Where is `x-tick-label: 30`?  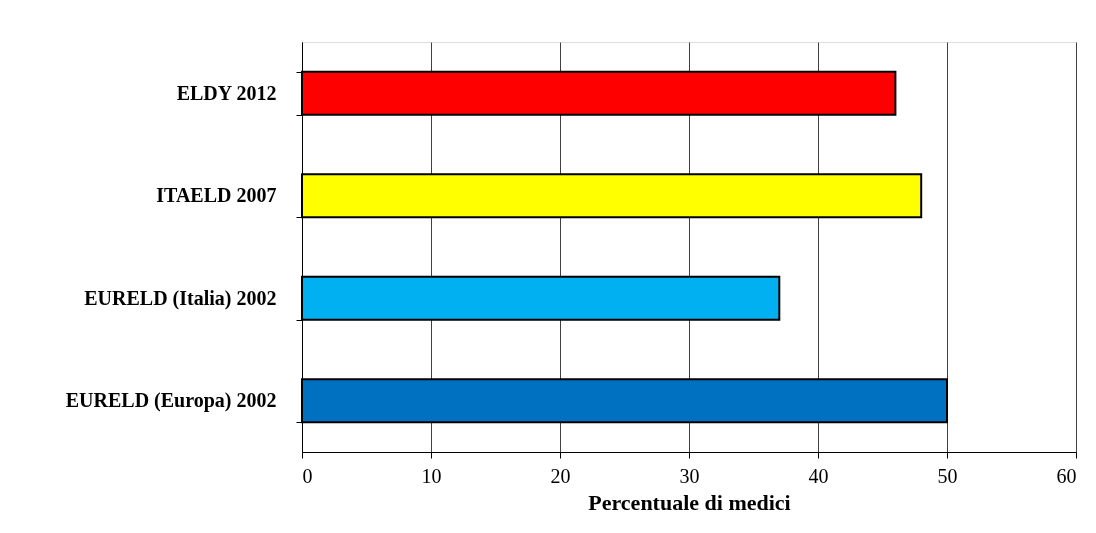 x-tick-label: 30 is located at coordinates (689, 475).